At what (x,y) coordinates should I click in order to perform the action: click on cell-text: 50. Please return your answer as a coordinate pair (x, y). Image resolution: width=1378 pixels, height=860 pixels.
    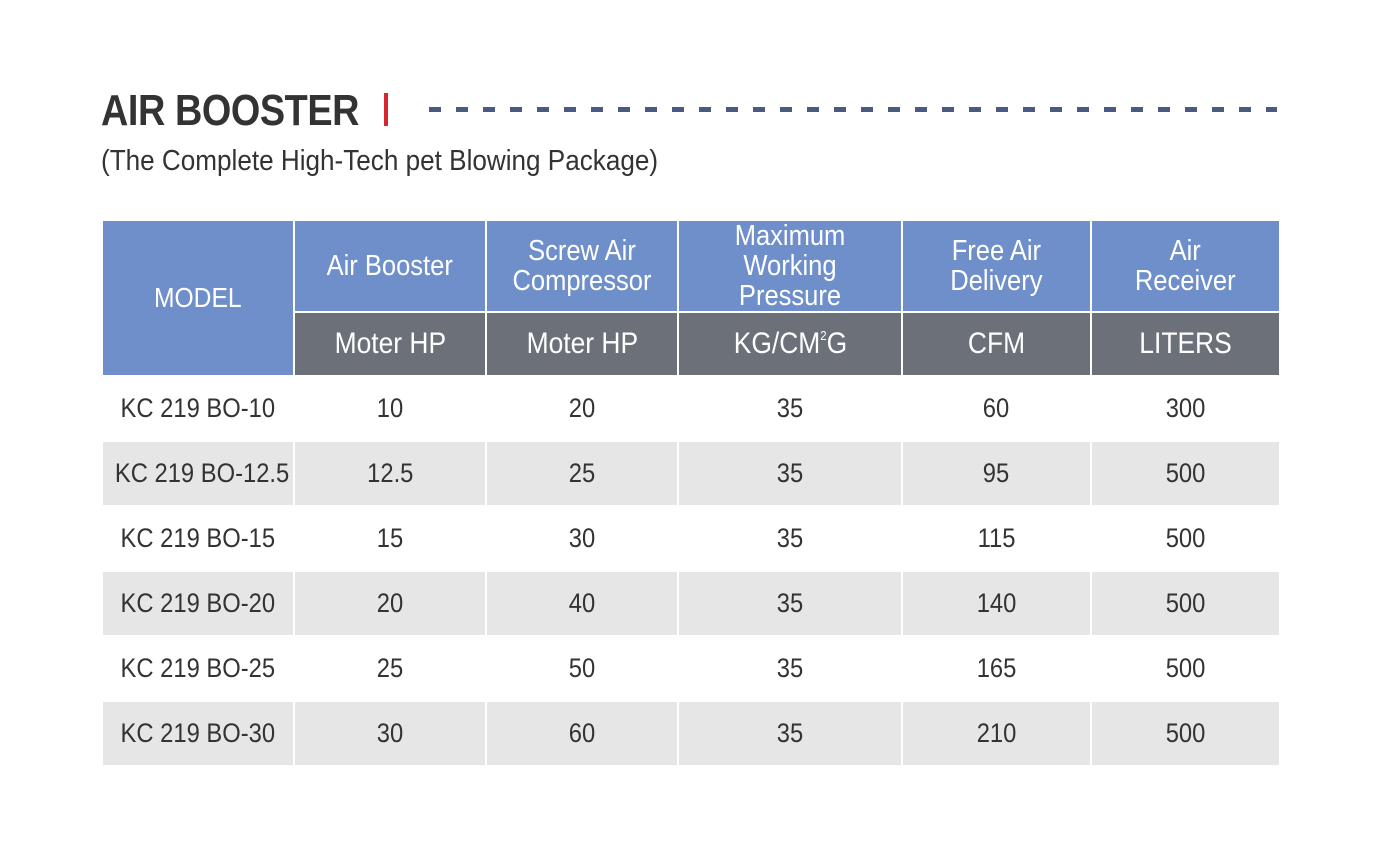
    Looking at the image, I should click on (582, 668).